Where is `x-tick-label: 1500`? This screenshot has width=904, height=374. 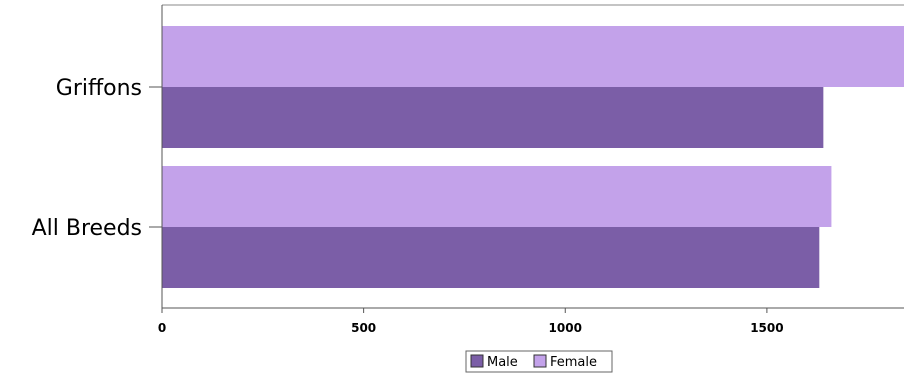 x-tick-label: 1500 is located at coordinates (766, 328).